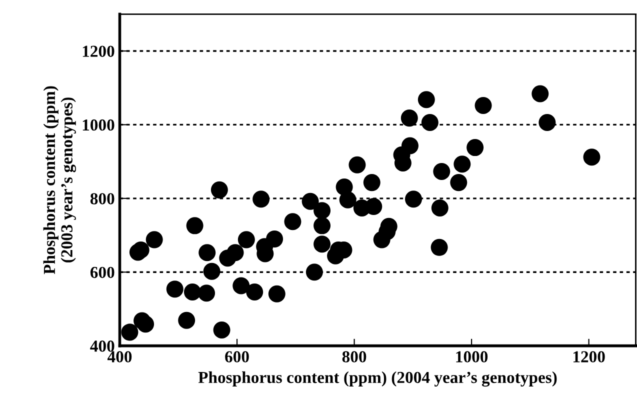 This screenshot has height=404, width=637. What do you see at coordinates (98, 51) in the screenshot?
I see `y-tick-label: 1200` at bounding box center [98, 51].